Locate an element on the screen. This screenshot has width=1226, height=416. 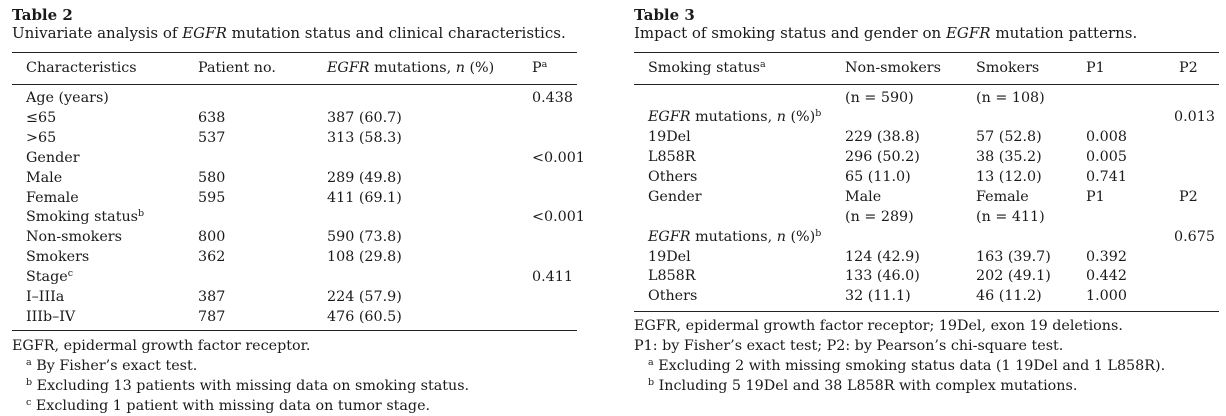
patient-no-cell: 595 is located at coordinates (212, 197).